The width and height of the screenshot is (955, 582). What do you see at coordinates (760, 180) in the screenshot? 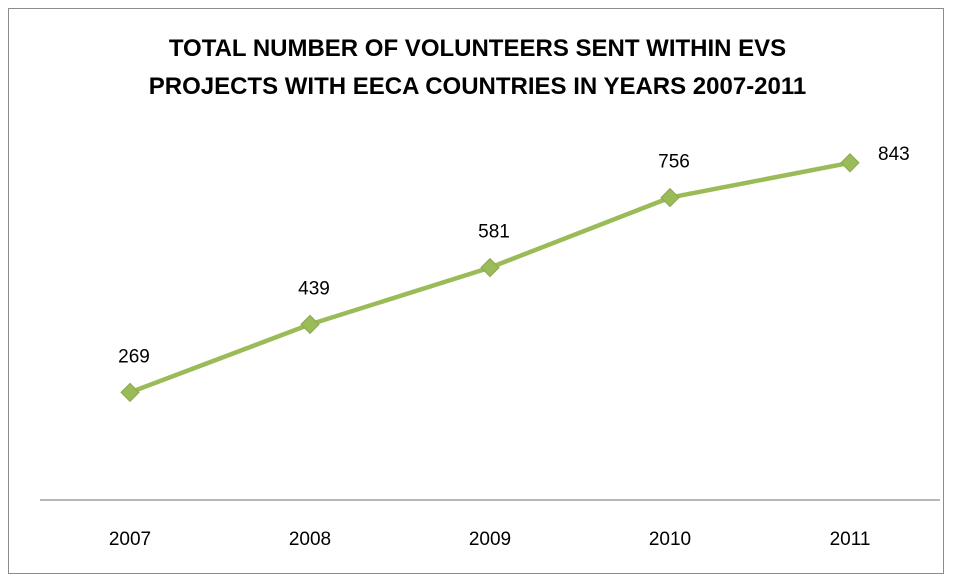
I see `series-line-segment-2010-2011` at bounding box center [760, 180].